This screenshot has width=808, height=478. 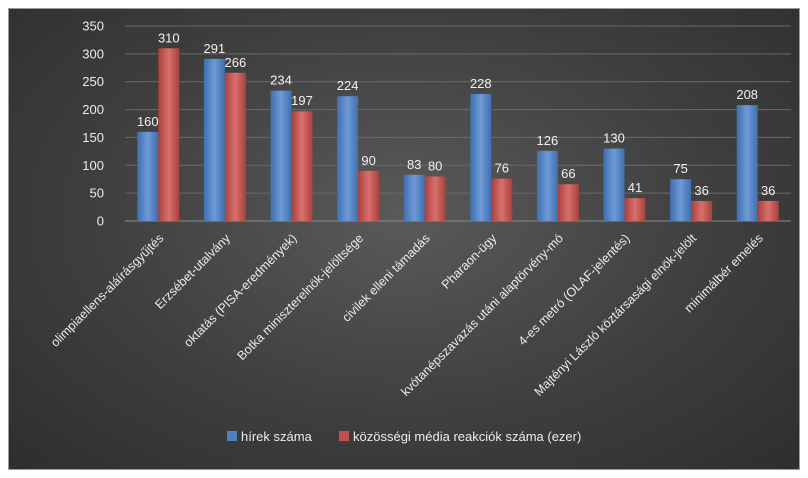 What do you see at coordinates (300, 297) in the screenshot?
I see `category-label: Botka miniszterelnök-jelöltsége` at bounding box center [300, 297].